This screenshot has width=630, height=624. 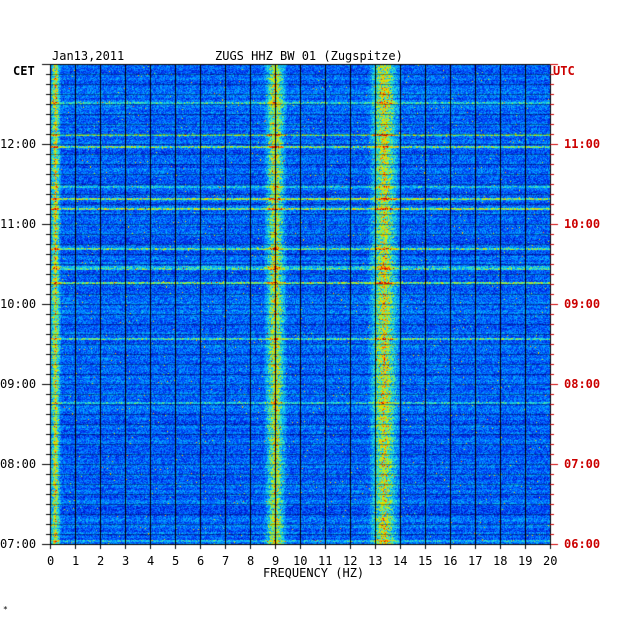 I want to click on cet-tick-label: 07:00, so click(x=18, y=544).